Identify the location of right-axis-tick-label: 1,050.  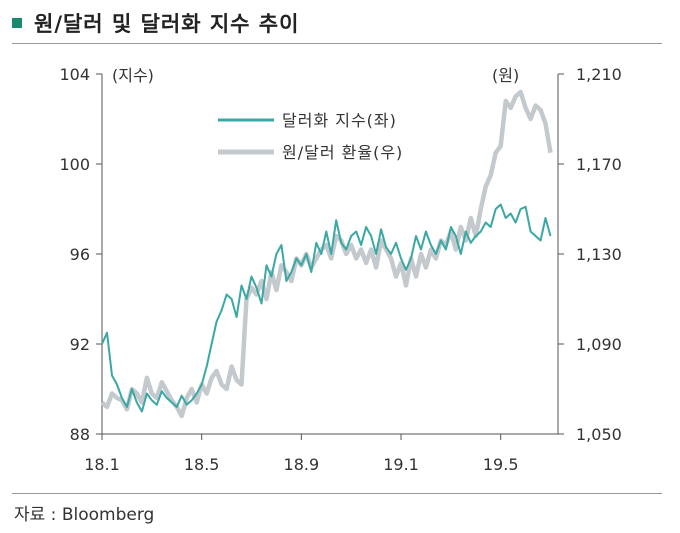
(599, 434).